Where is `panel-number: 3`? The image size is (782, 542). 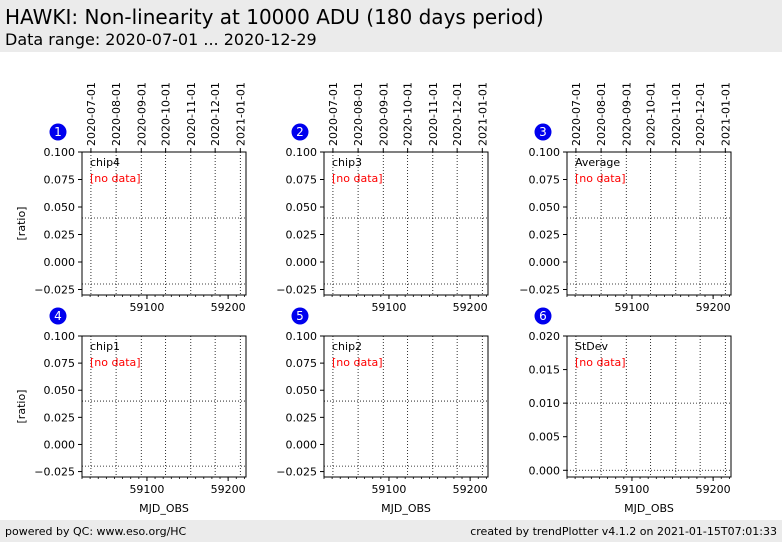
panel-number: 3 is located at coordinates (543, 132).